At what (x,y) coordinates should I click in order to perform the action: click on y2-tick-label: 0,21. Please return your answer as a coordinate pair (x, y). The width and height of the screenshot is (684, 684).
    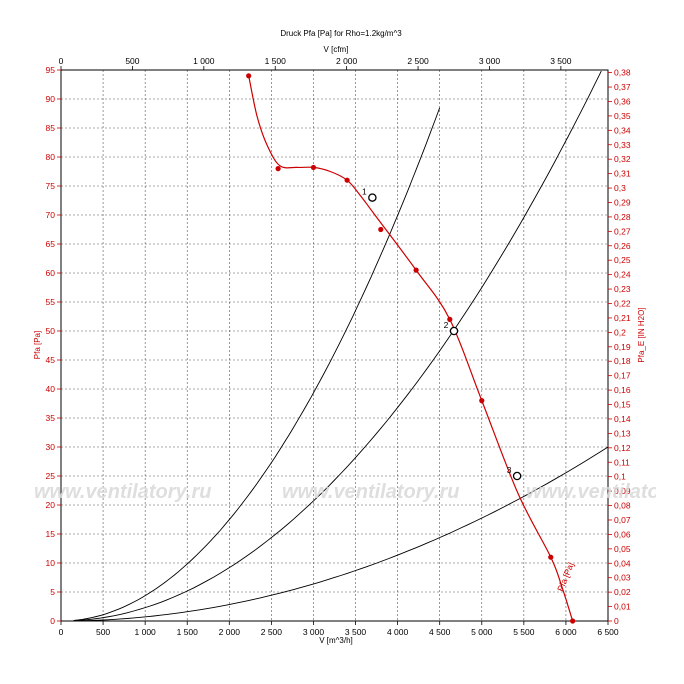
    Looking at the image, I should click on (622, 318).